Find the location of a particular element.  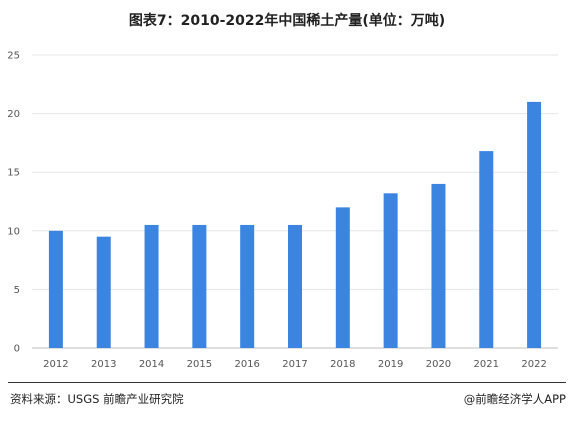

y-tick-label: 15 is located at coordinates (13, 173).